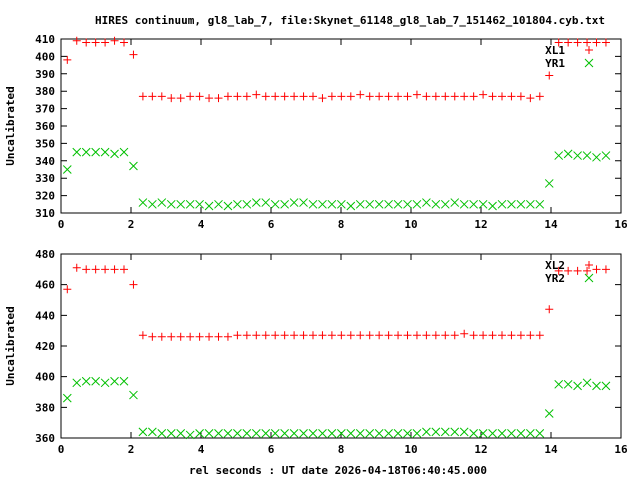  I want to click on y-tick-label: 320, so click(45, 196).